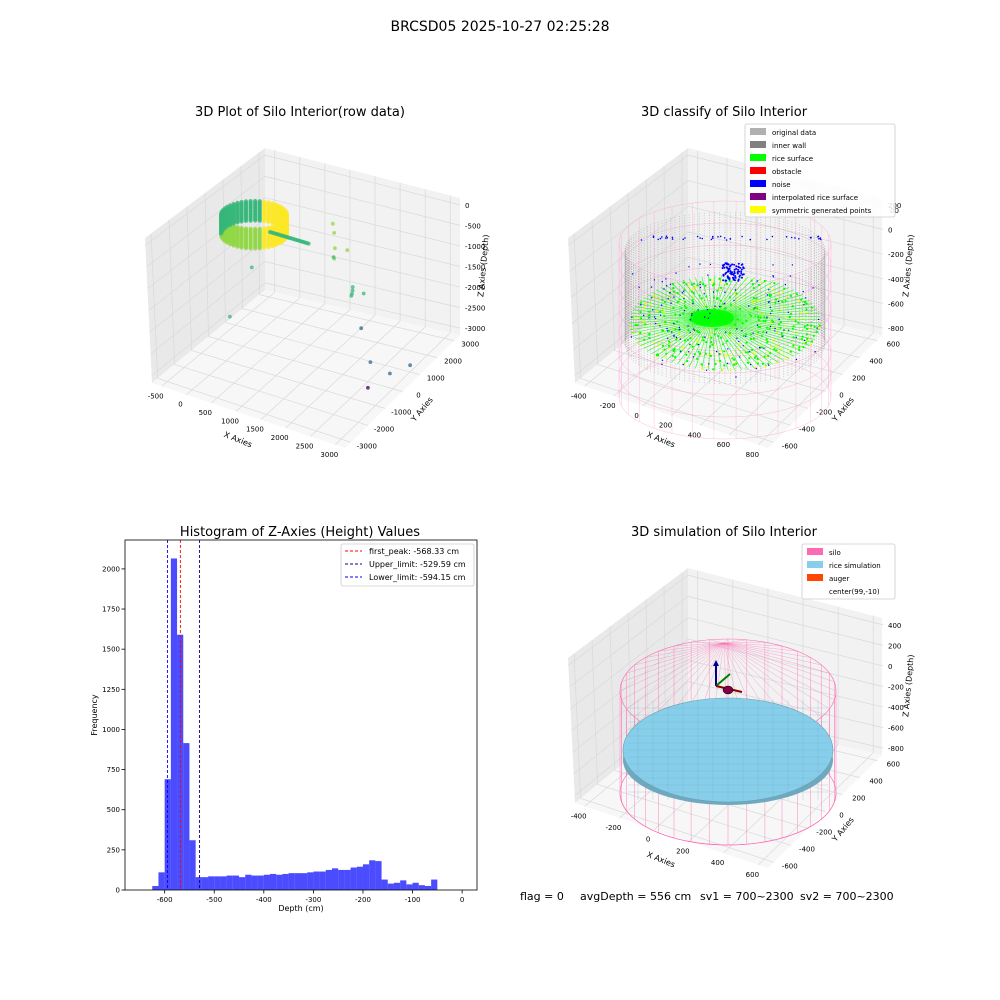 This screenshot has width=1000, height=1000. Describe the element at coordinates (288, 379) in the screenshot. I see `grid-line-y` at that location.